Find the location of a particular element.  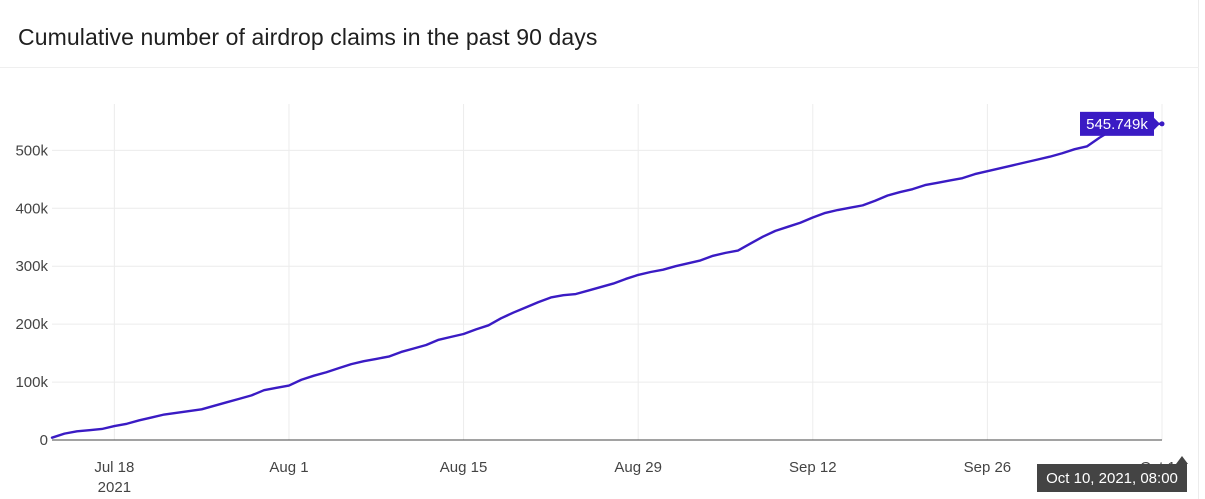

hover-value-pointer is located at coordinates (1157, 123).